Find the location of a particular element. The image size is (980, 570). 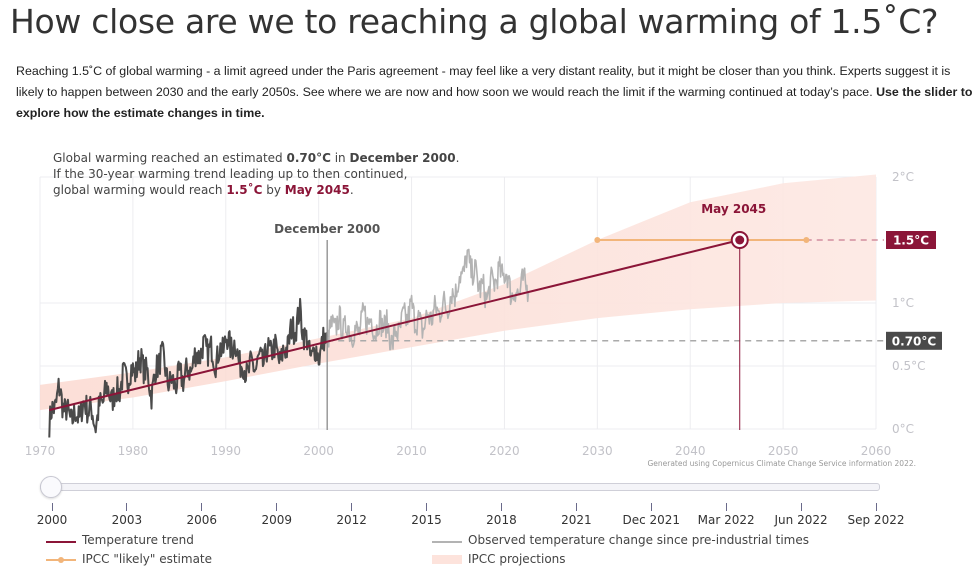

target-value-badge-text: 1.5°C is located at coordinates (911, 241).